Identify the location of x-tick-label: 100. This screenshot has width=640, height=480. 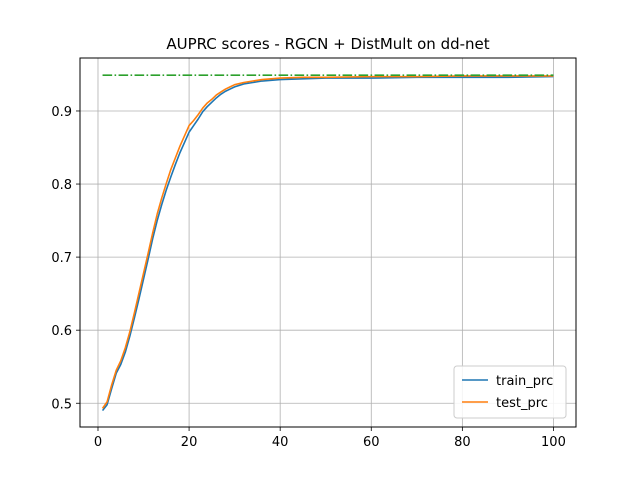
(553, 442).